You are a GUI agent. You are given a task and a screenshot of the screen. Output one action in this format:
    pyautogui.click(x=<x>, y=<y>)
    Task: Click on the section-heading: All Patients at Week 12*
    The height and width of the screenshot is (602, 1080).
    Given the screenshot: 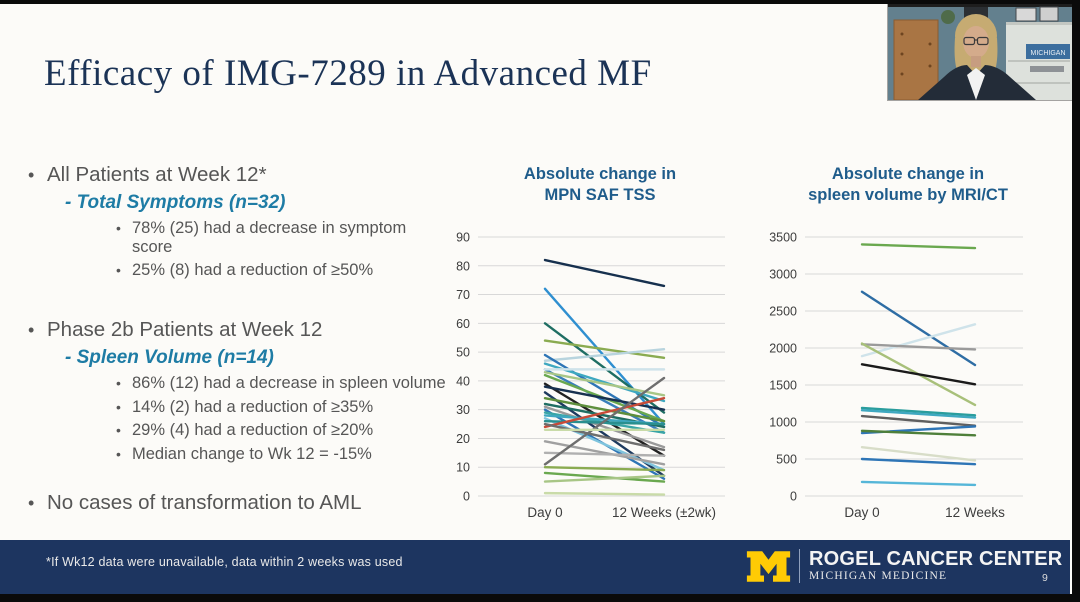 What is the action you would take?
    pyautogui.click(x=157, y=174)
    